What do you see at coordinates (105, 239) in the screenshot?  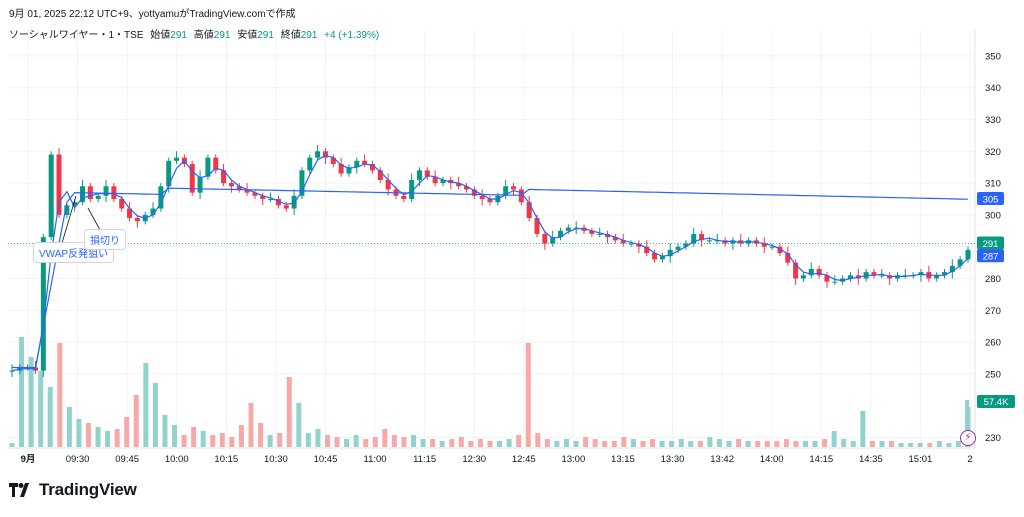 I see `stop-loss-note: 損切り` at bounding box center [105, 239].